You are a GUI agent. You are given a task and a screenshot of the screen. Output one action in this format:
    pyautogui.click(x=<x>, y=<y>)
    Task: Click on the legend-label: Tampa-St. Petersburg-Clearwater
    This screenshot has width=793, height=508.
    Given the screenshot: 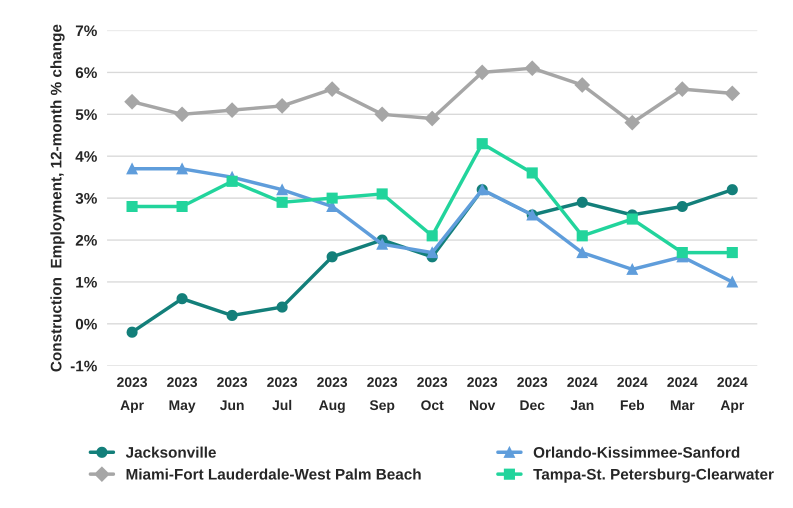 What is the action you would take?
    pyautogui.click(x=653, y=475)
    